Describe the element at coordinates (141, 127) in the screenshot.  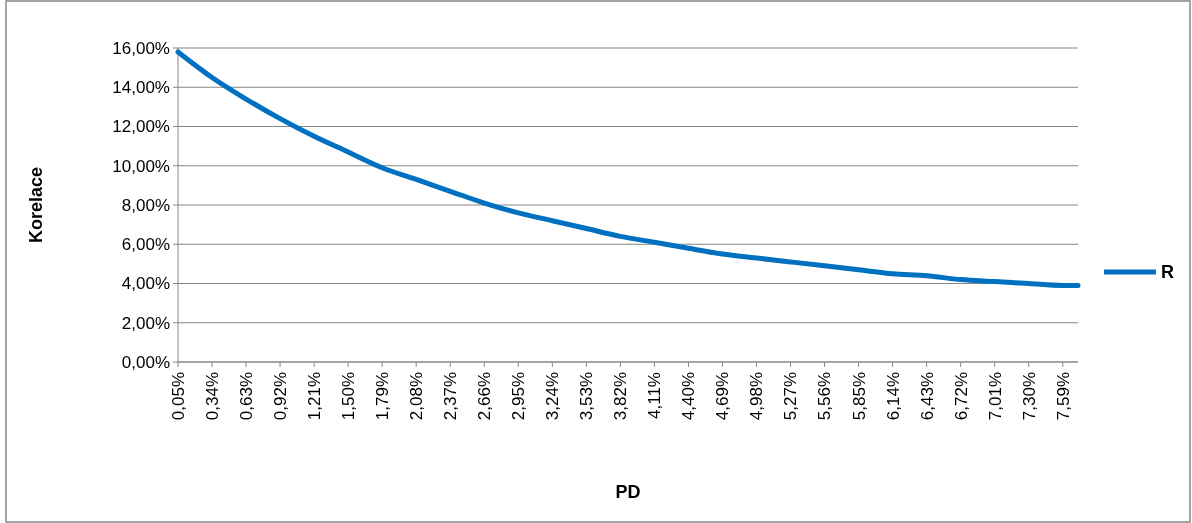
I see `y-tick-label: 12,00%` at that location.